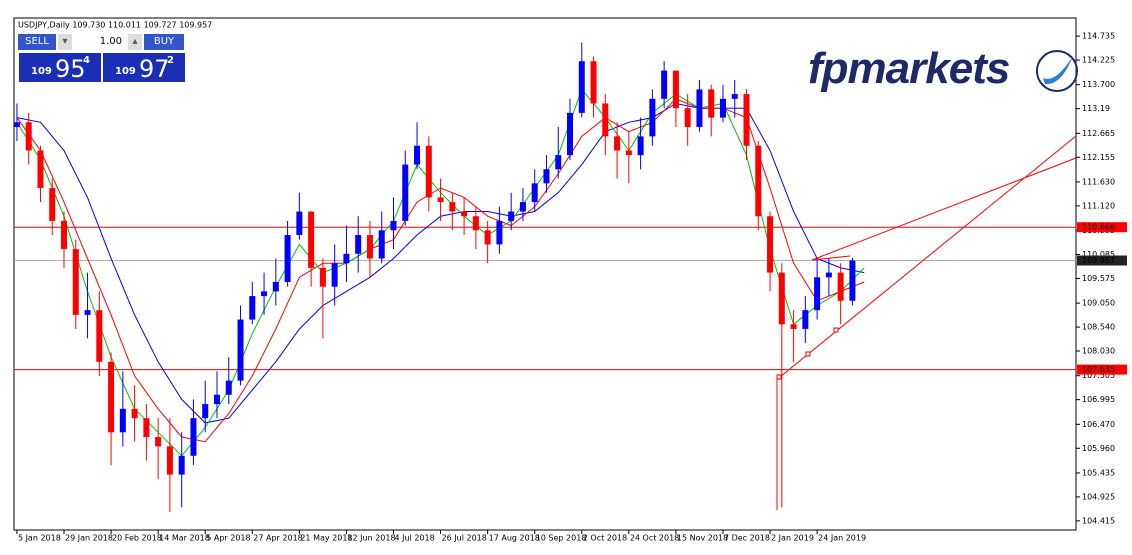 This screenshot has height=555, width=1132. Describe the element at coordinates (1098, 36) in the screenshot. I see `y-tick-label: 114.735` at that location.